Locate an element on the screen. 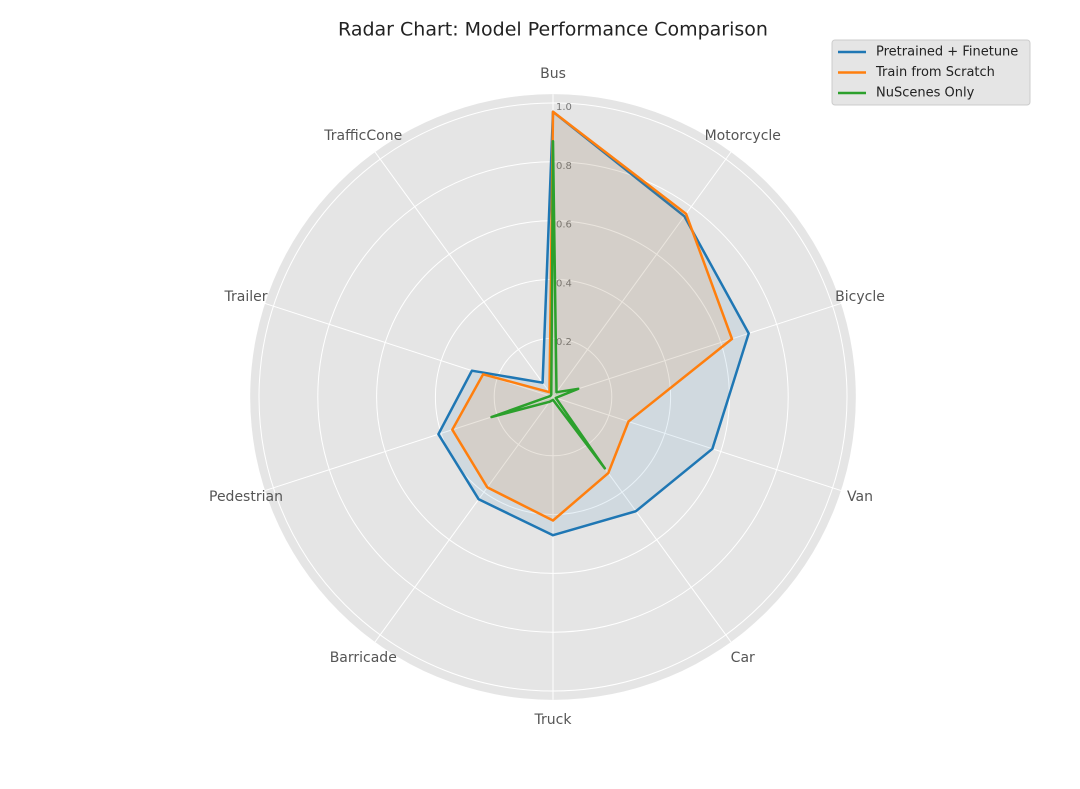 This screenshot has height=789, width=1080. category-label: Pedestrian is located at coordinates (246, 497).